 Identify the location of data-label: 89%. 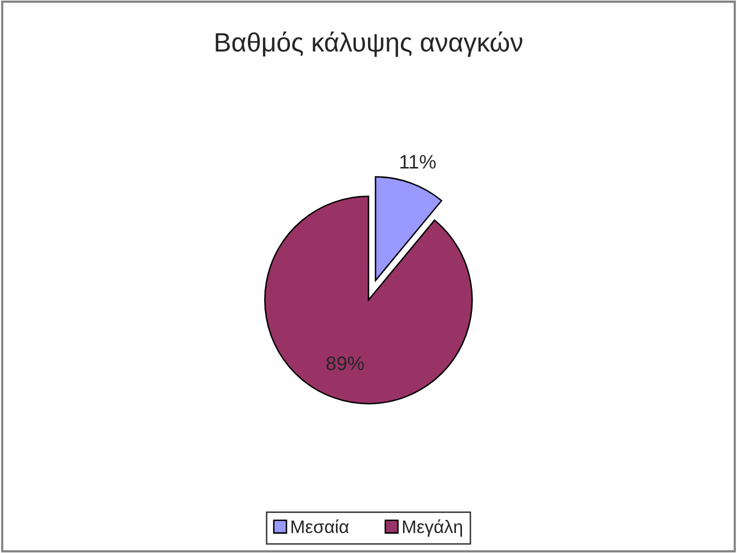
(345, 363).